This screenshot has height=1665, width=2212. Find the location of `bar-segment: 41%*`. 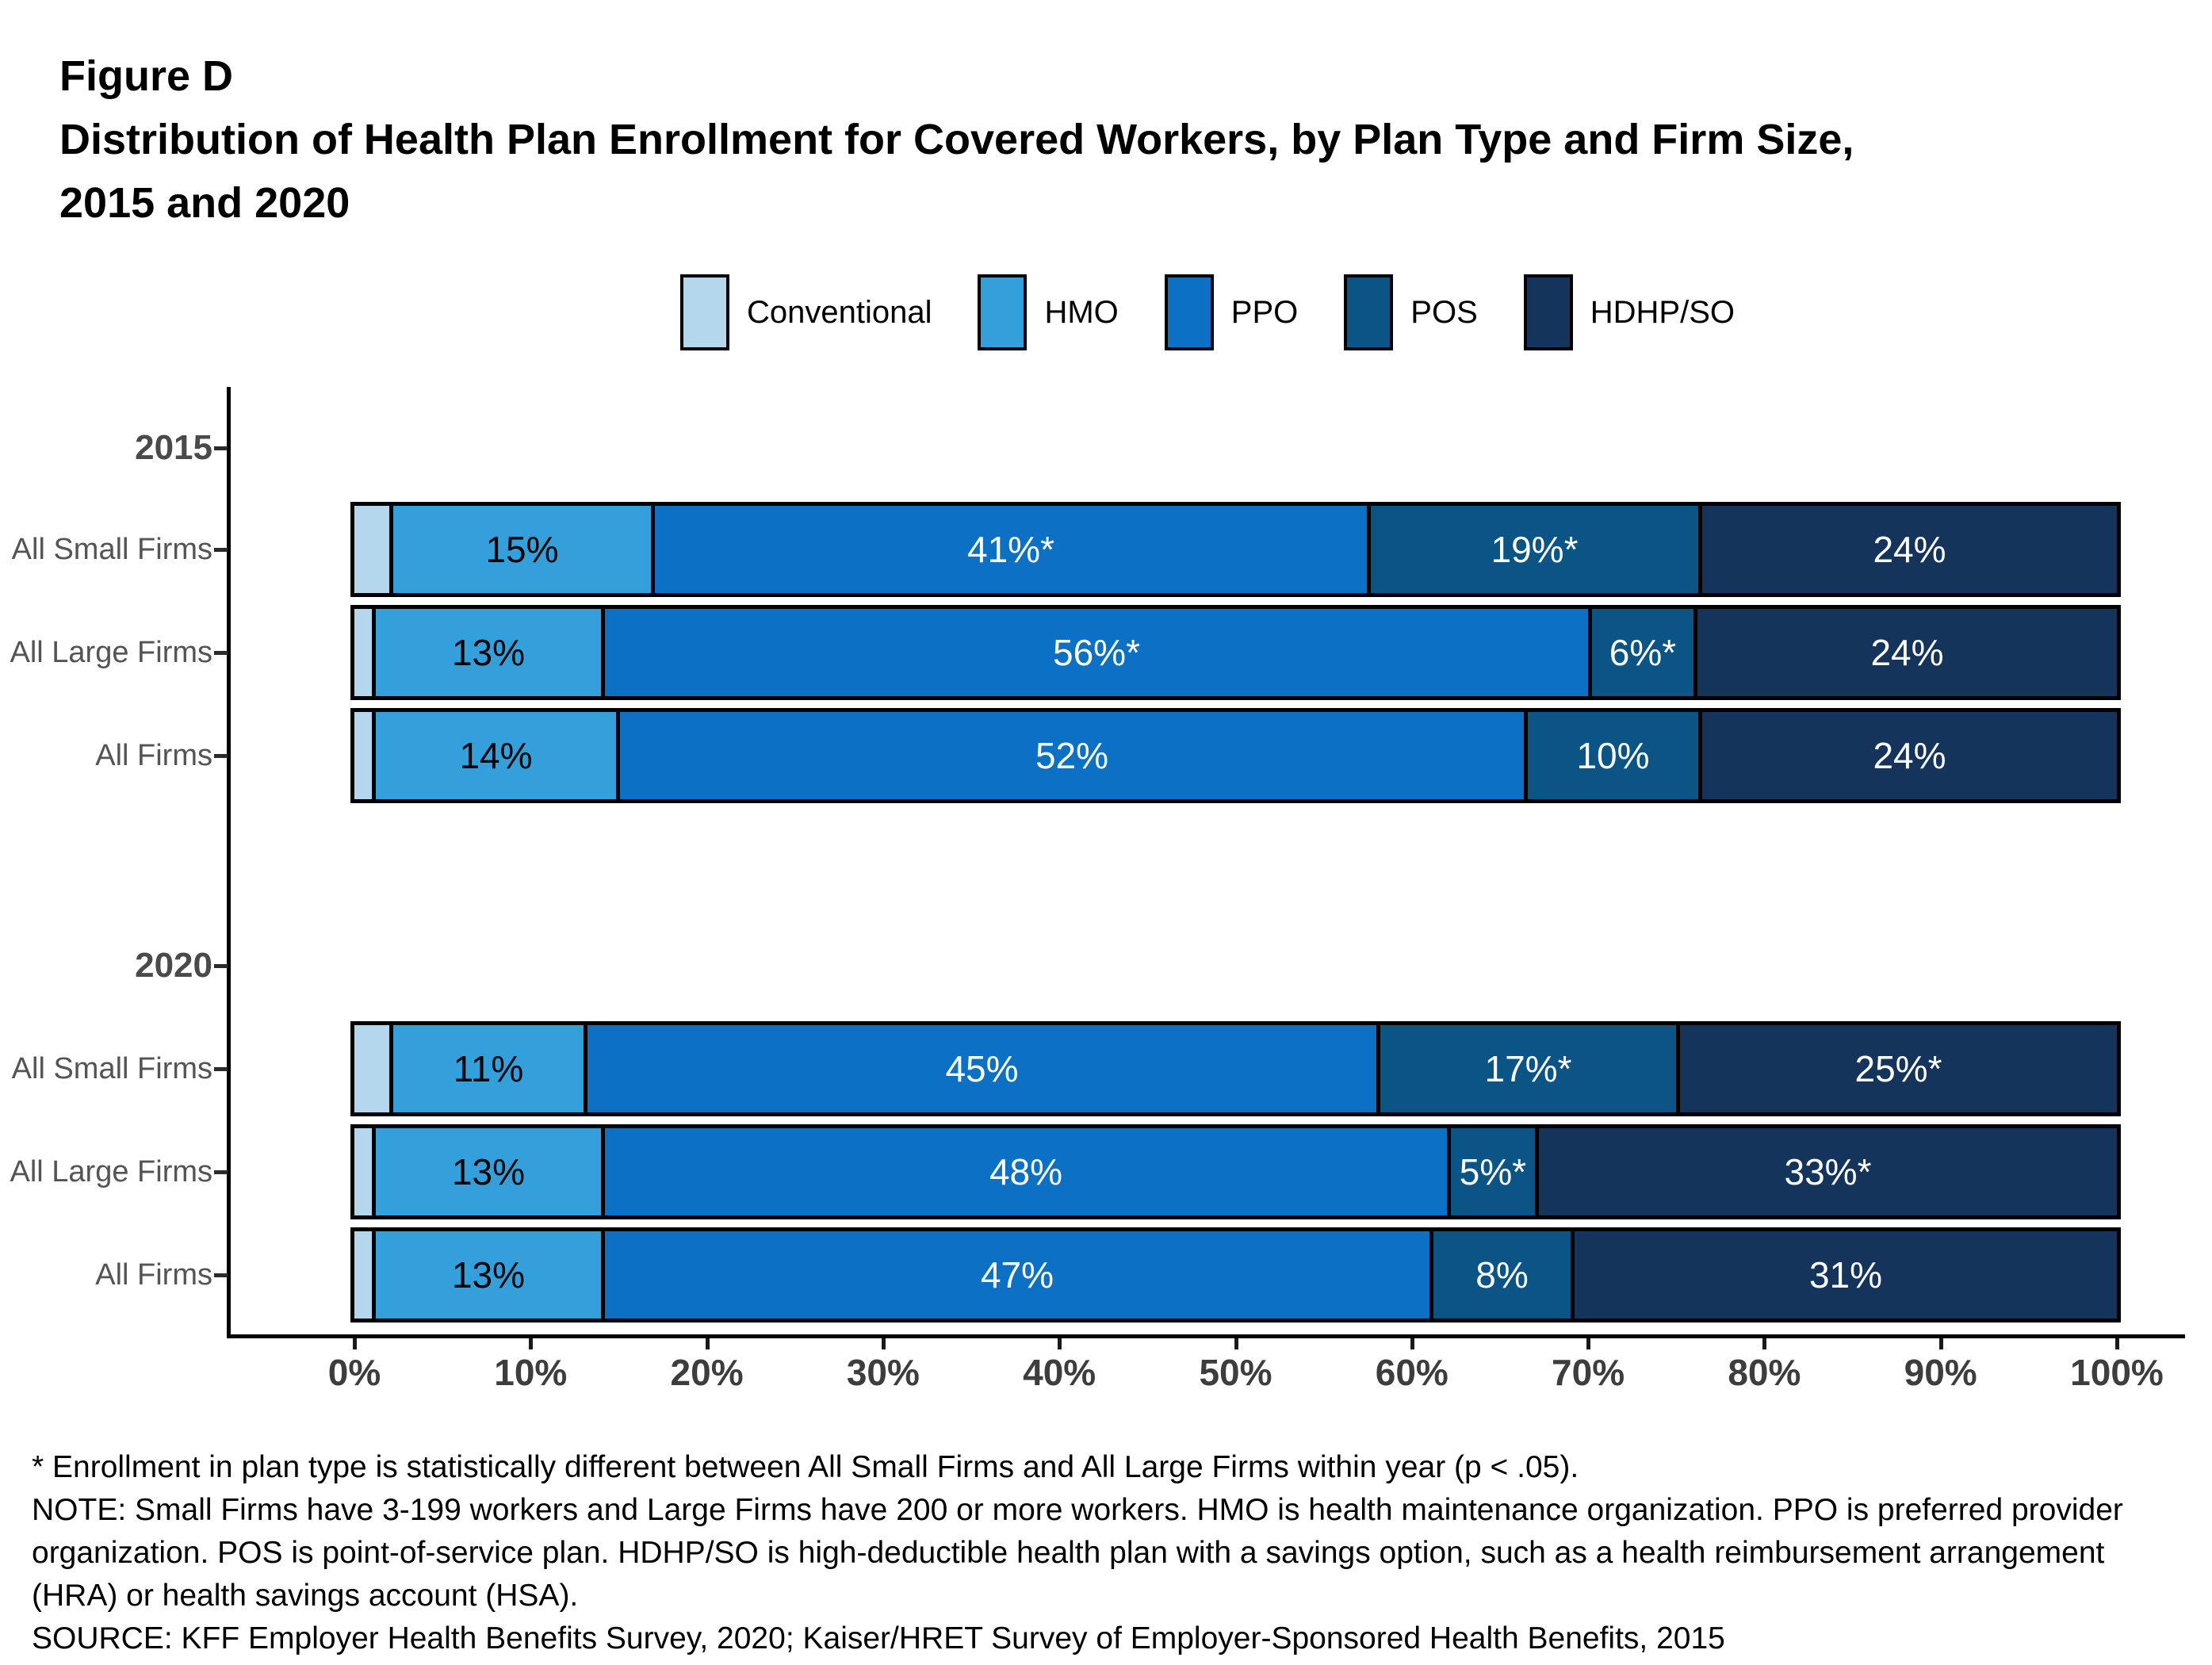

bar-segment: 41%* is located at coordinates (1009, 549).